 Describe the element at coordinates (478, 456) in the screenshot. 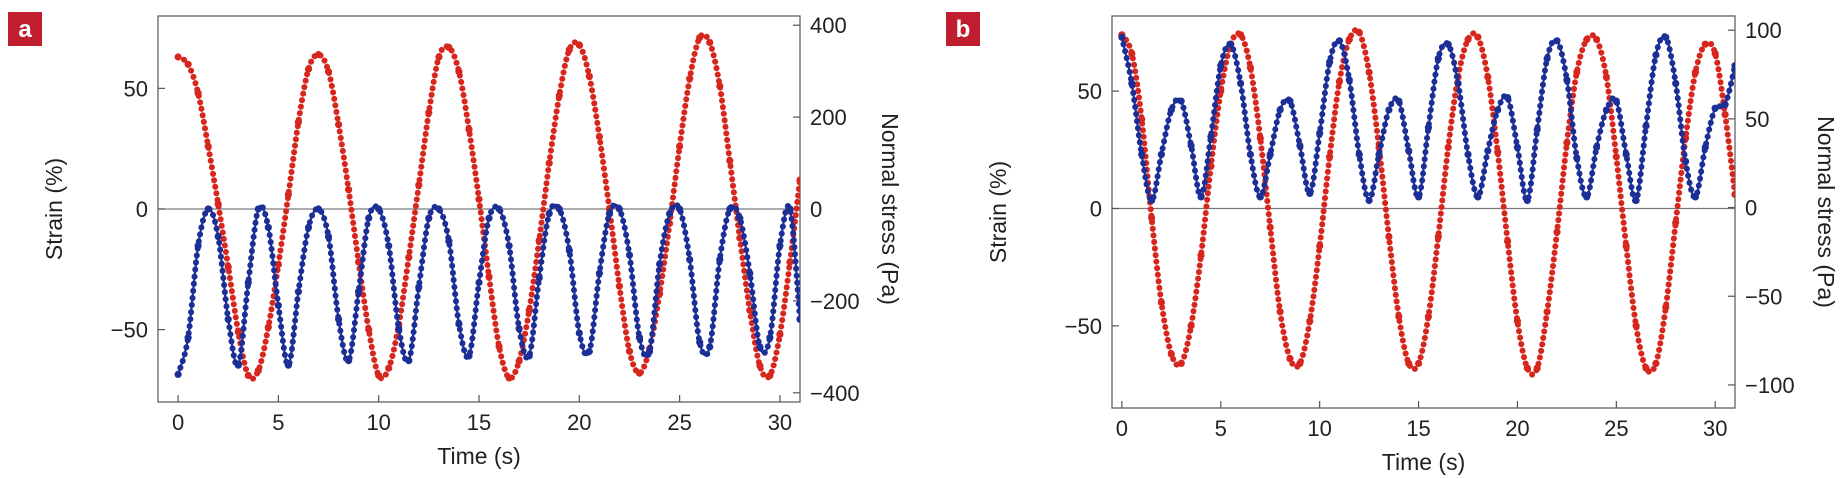

I see `x-axis-title: Time (s)` at that location.